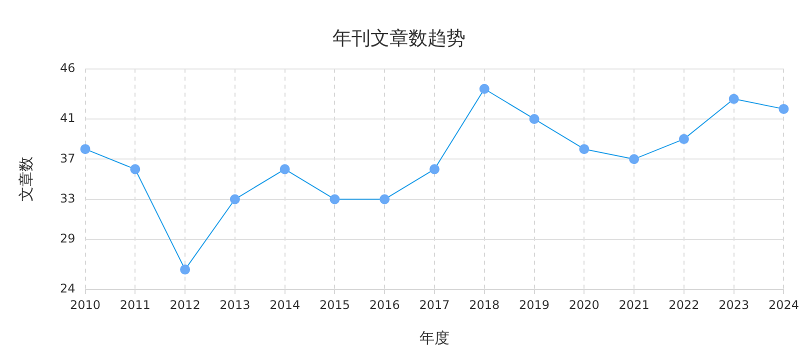  What do you see at coordinates (434, 305) in the screenshot?
I see `x-tick-label: 2017` at bounding box center [434, 305].